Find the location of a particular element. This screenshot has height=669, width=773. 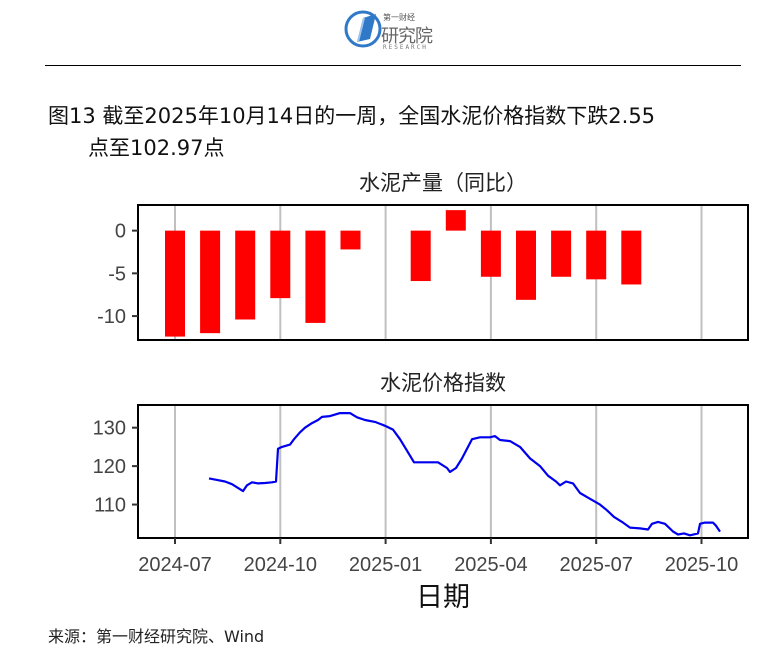

x-axis-title: 日期 is located at coordinates (443, 597).